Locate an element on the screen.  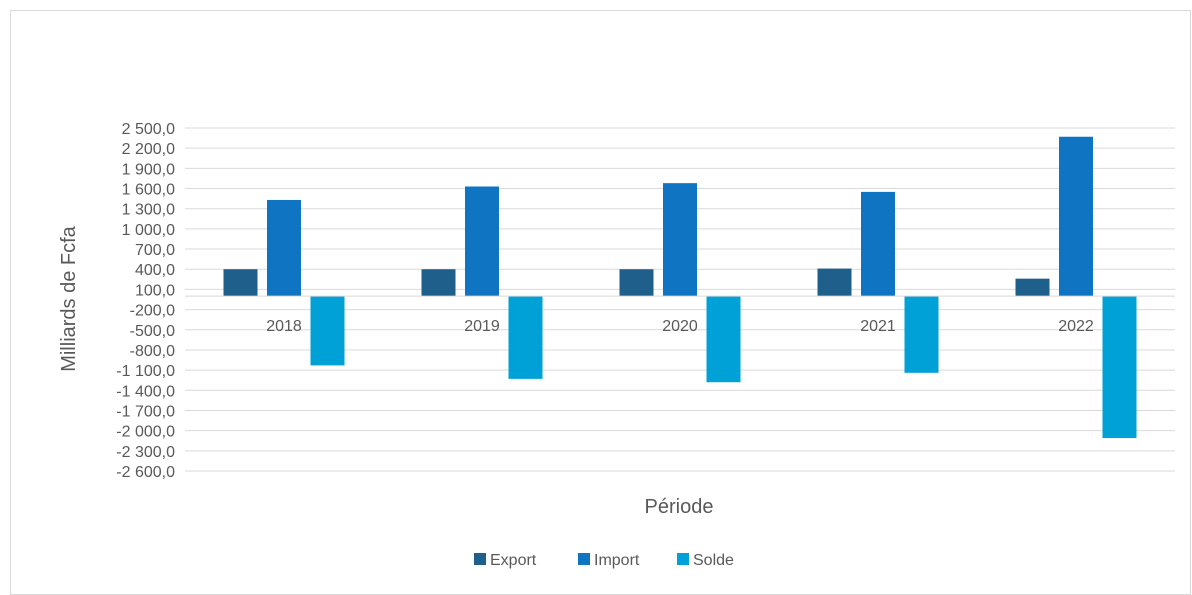
y-tick-label: -1 400,0 is located at coordinates (145, 391).